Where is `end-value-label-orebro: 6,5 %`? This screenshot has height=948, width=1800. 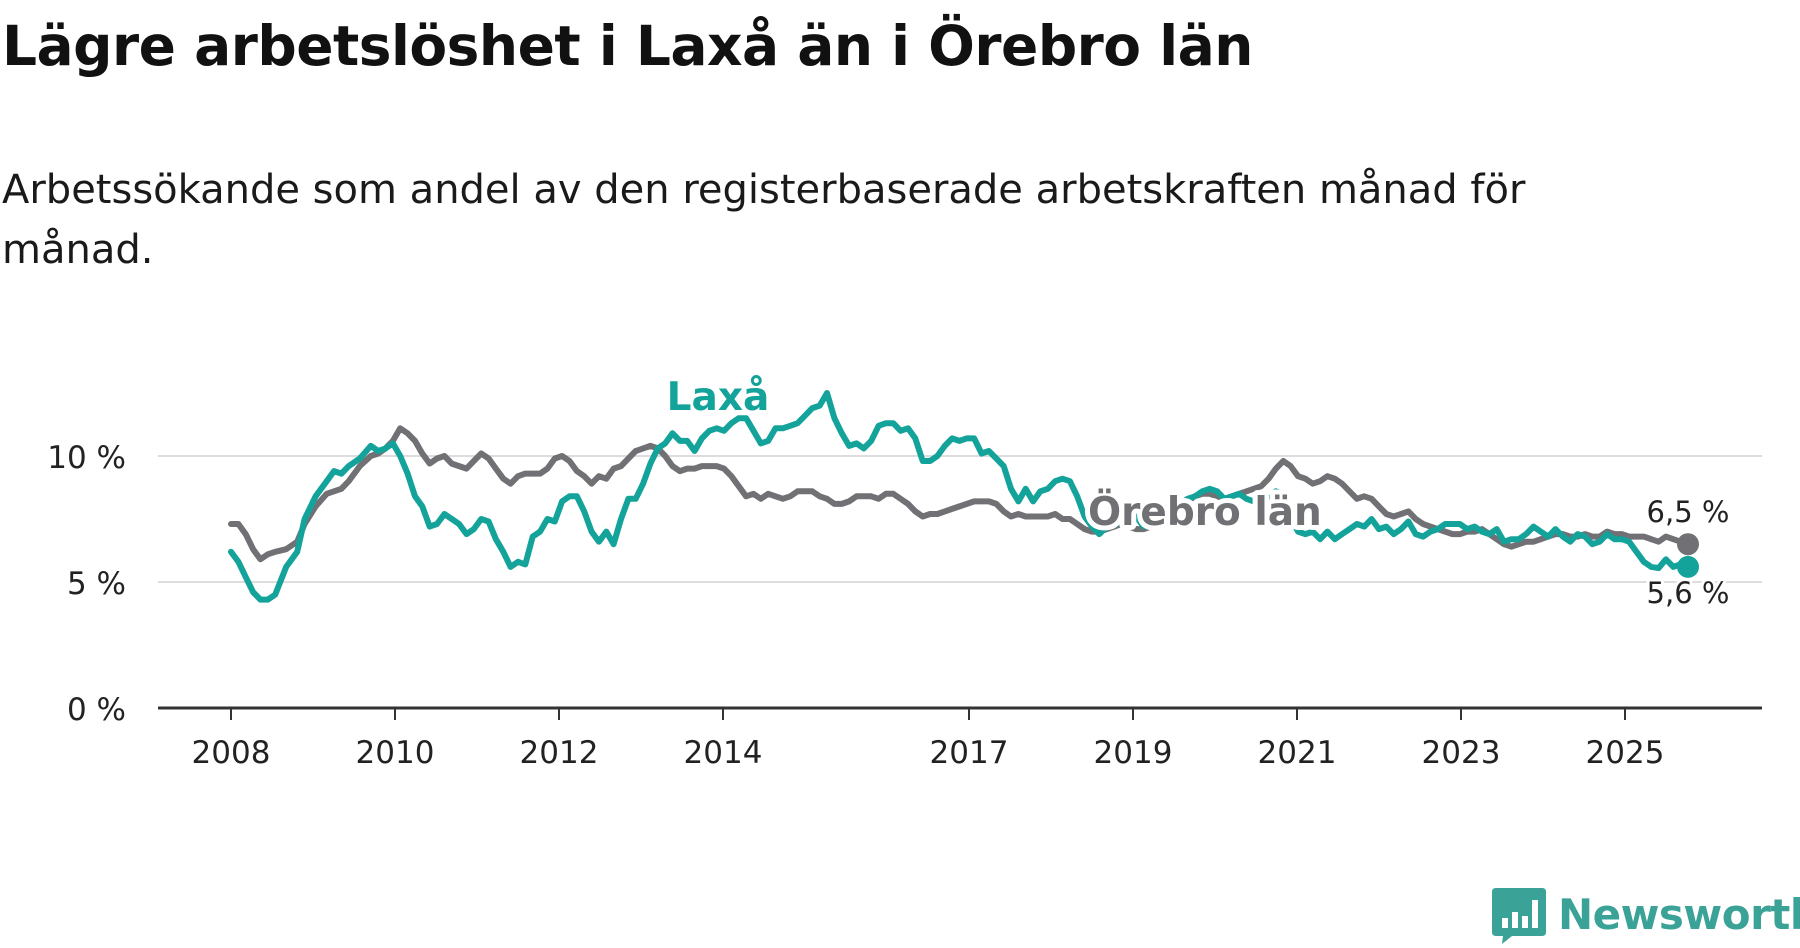
end-value-label-orebro: 6,5 % is located at coordinates (1688, 512).